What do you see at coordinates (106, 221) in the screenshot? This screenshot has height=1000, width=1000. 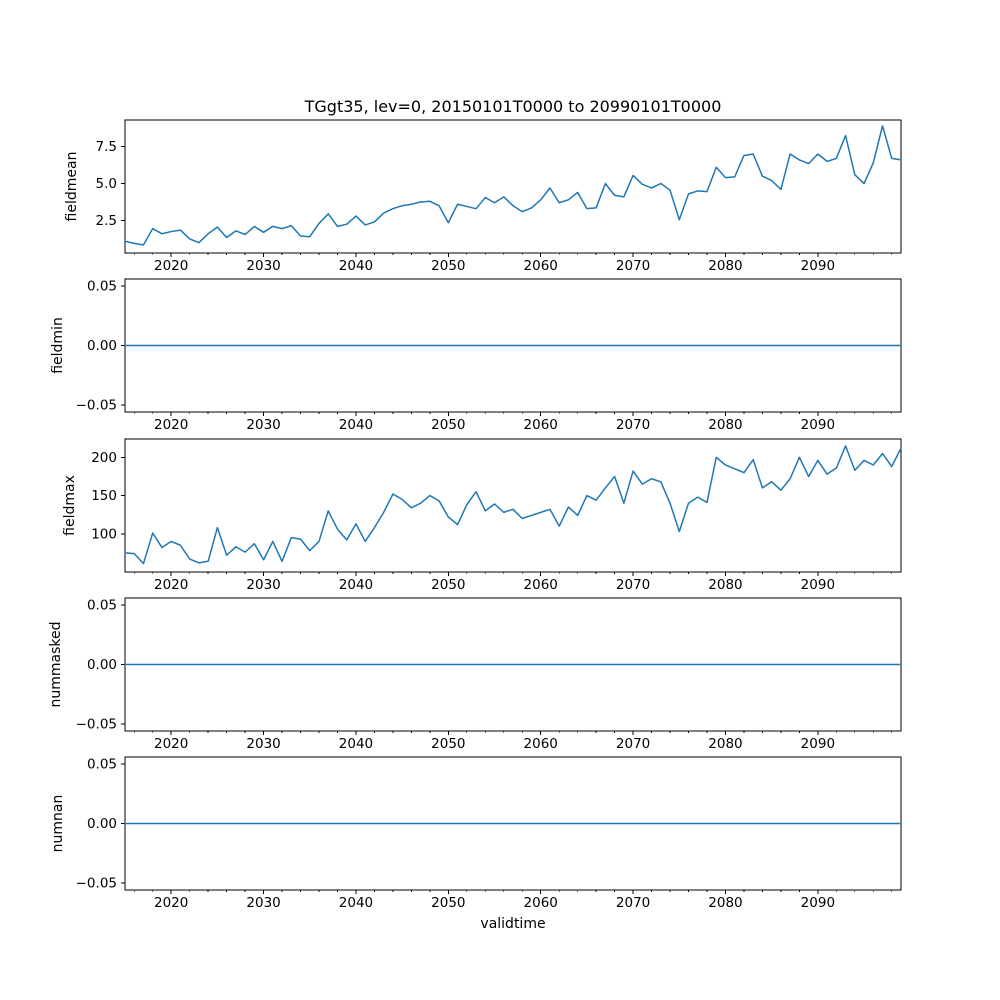 I see `y-tick-label: 2.5` at bounding box center [106, 221].